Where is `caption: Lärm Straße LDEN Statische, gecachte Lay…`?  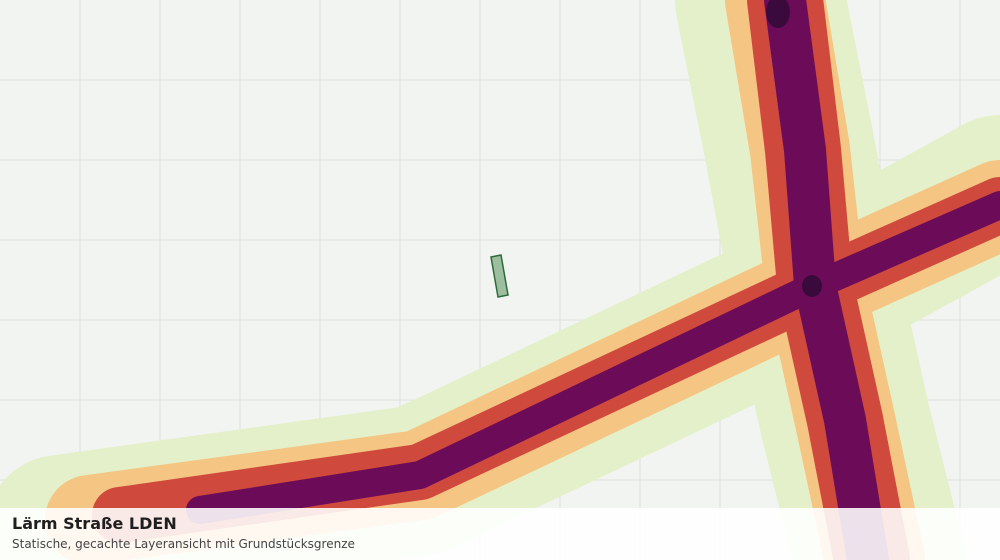 caption: Lärm Straße LDEN Statische, gecachte Lay… is located at coordinates (500, 534).